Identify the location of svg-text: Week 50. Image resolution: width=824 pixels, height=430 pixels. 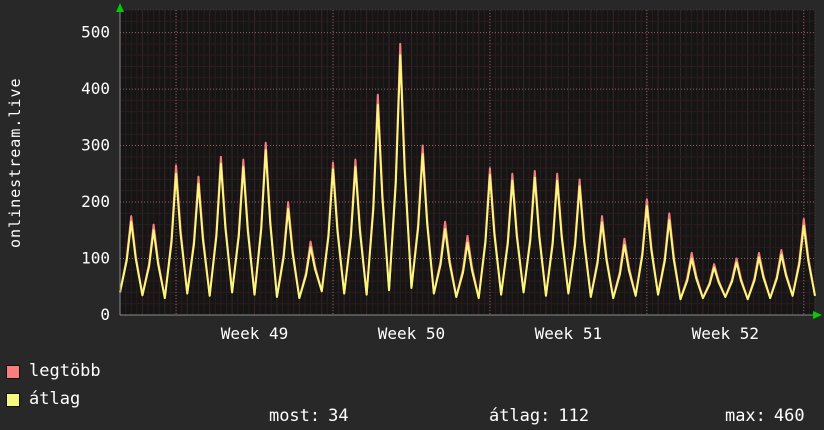
(411, 333).